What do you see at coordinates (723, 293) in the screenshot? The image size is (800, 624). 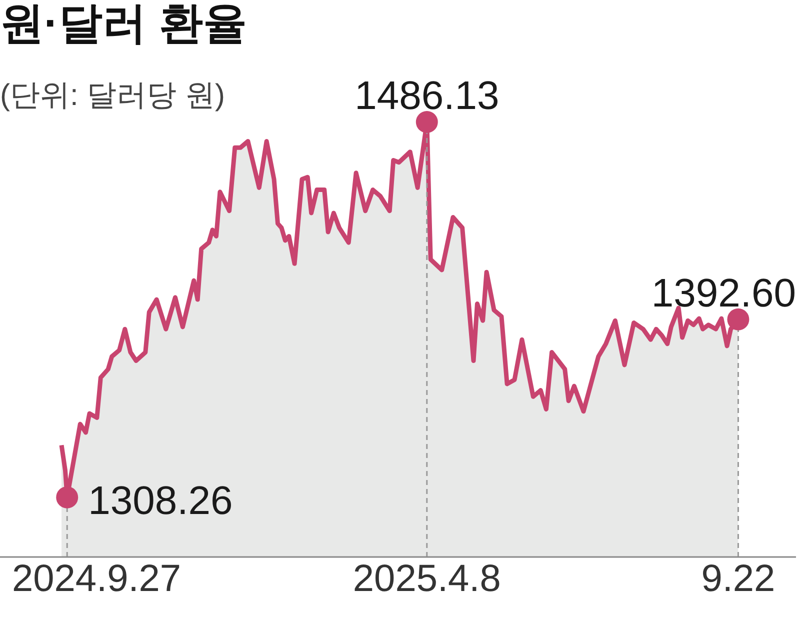 I see `data-label: 1392.60` at bounding box center [723, 293].